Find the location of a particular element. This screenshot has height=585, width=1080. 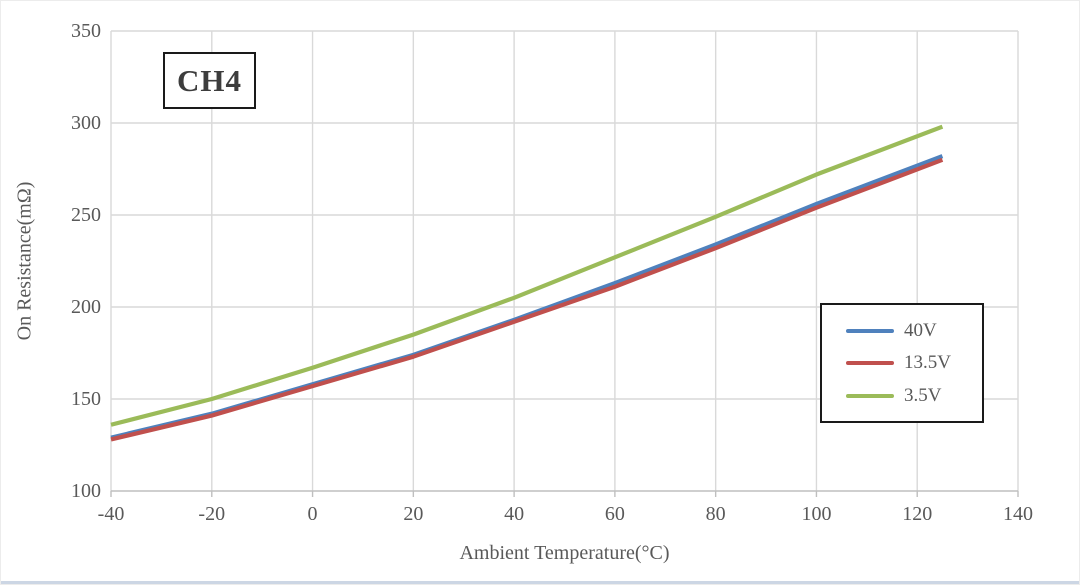

chart-title: CH4 is located at coordinates (209, 80).